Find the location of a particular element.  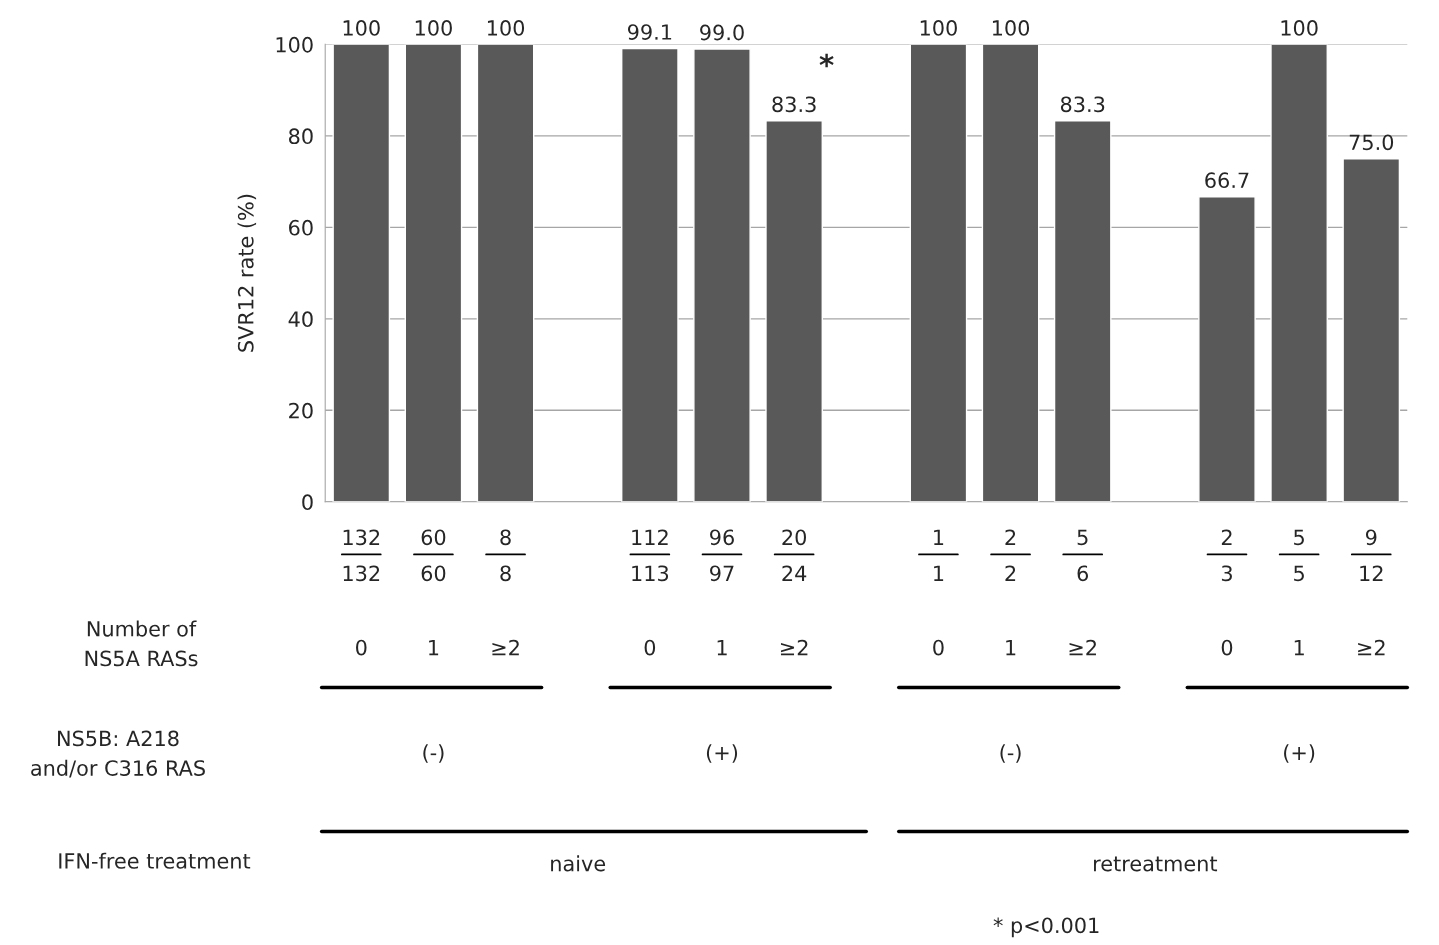

y-tick-label: 100 is located at coordinates (294, 44).